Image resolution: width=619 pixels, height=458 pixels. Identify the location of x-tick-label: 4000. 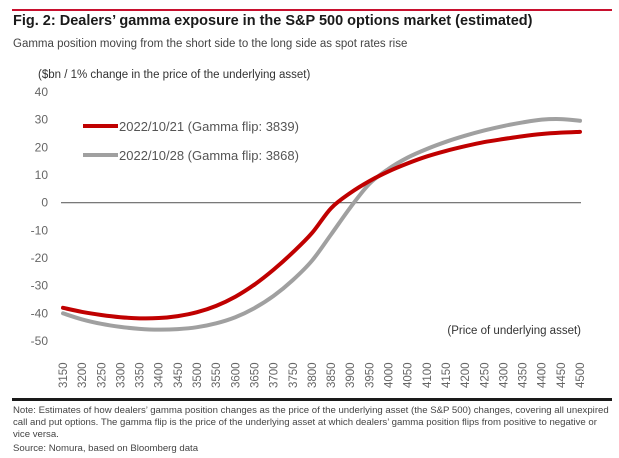
(390, 375).